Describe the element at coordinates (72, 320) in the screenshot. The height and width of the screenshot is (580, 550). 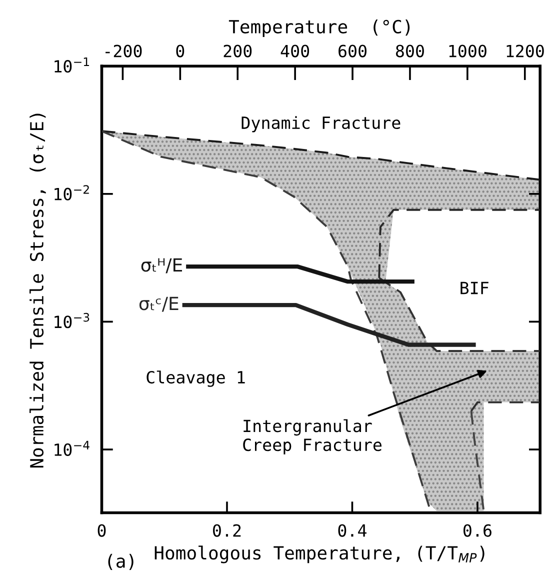
I see `y-tick-label: 10$^{−3}$` at that location.